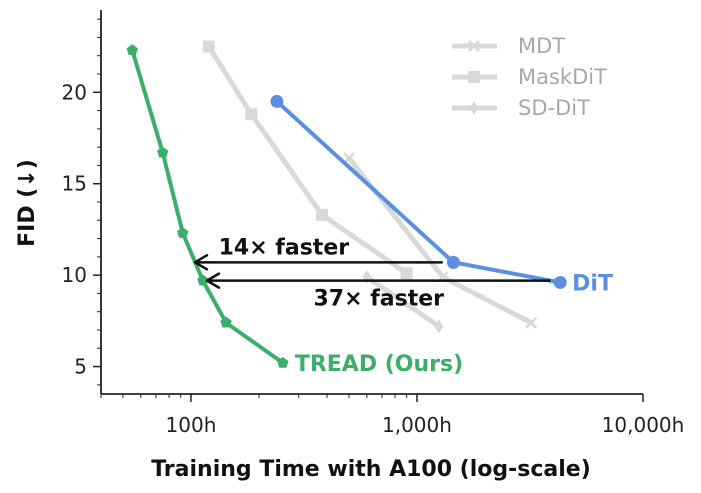 This screenshot has width=701, height=493. I want to click on legend-item-sd-dit: SD-DiT, so click(521, 108).